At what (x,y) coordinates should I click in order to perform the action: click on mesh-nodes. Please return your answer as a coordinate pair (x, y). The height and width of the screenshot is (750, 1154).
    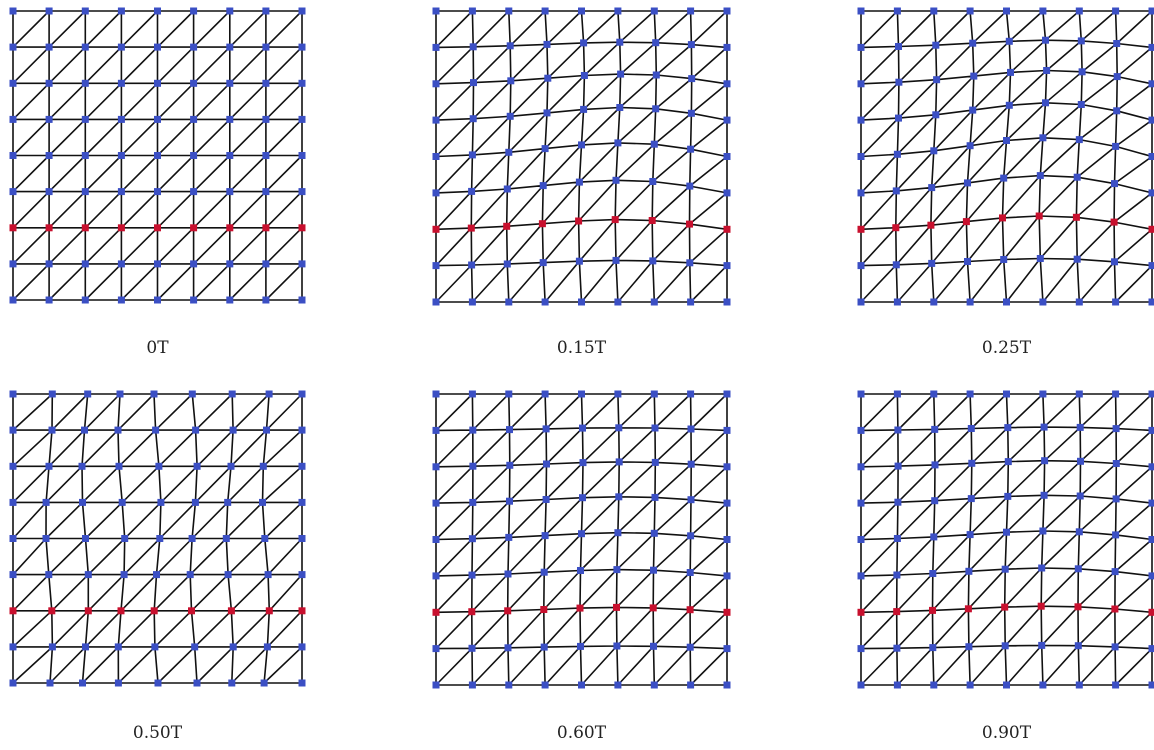
    Looking at the image, I should click on (581, 156).